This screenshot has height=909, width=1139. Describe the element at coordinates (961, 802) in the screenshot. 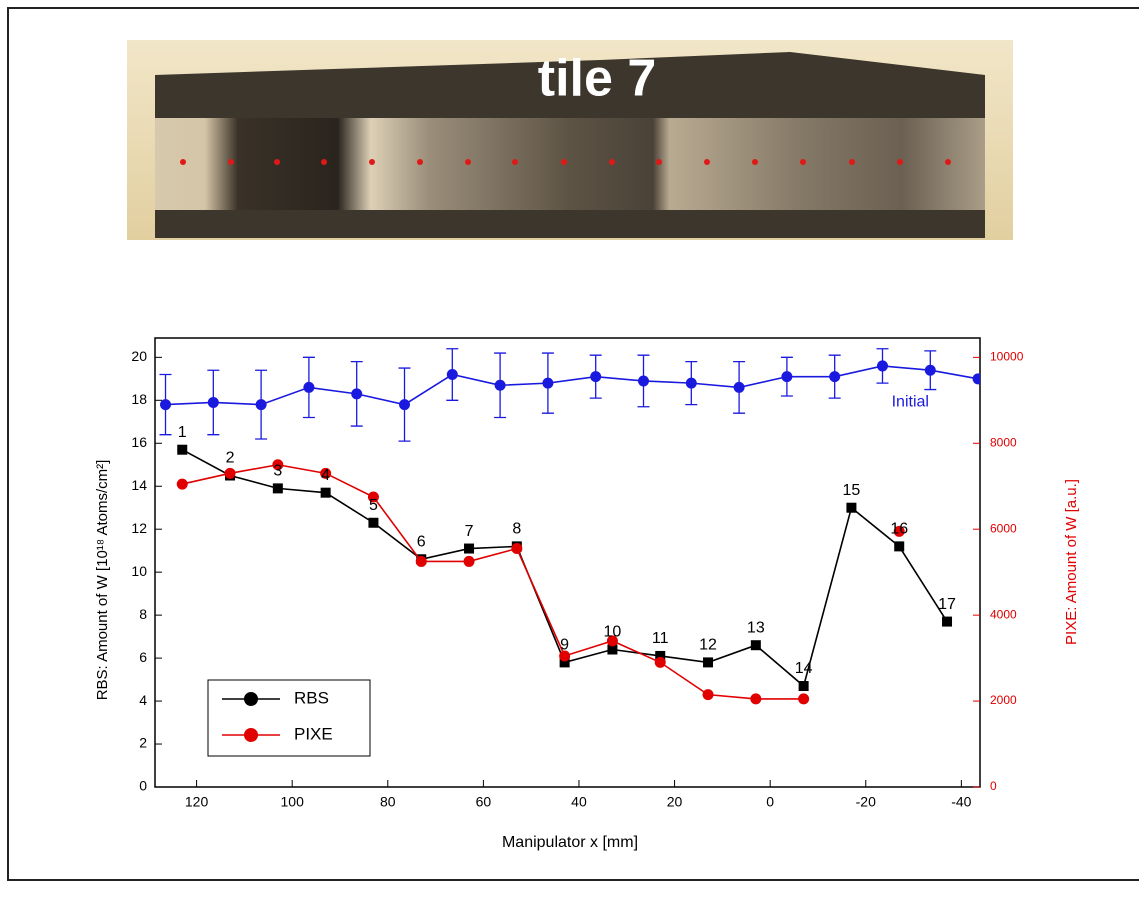

I see `x-tick-label: -40` at that location.